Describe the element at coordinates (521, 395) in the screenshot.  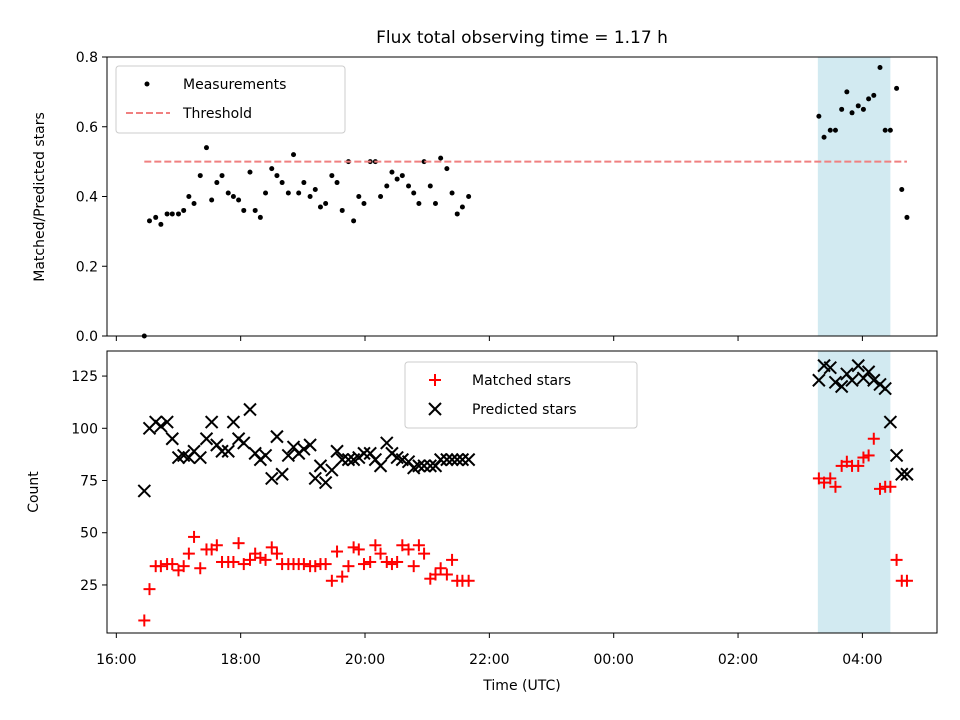
I see `bottom-legend: Matched stars Predicted stars` at that location.